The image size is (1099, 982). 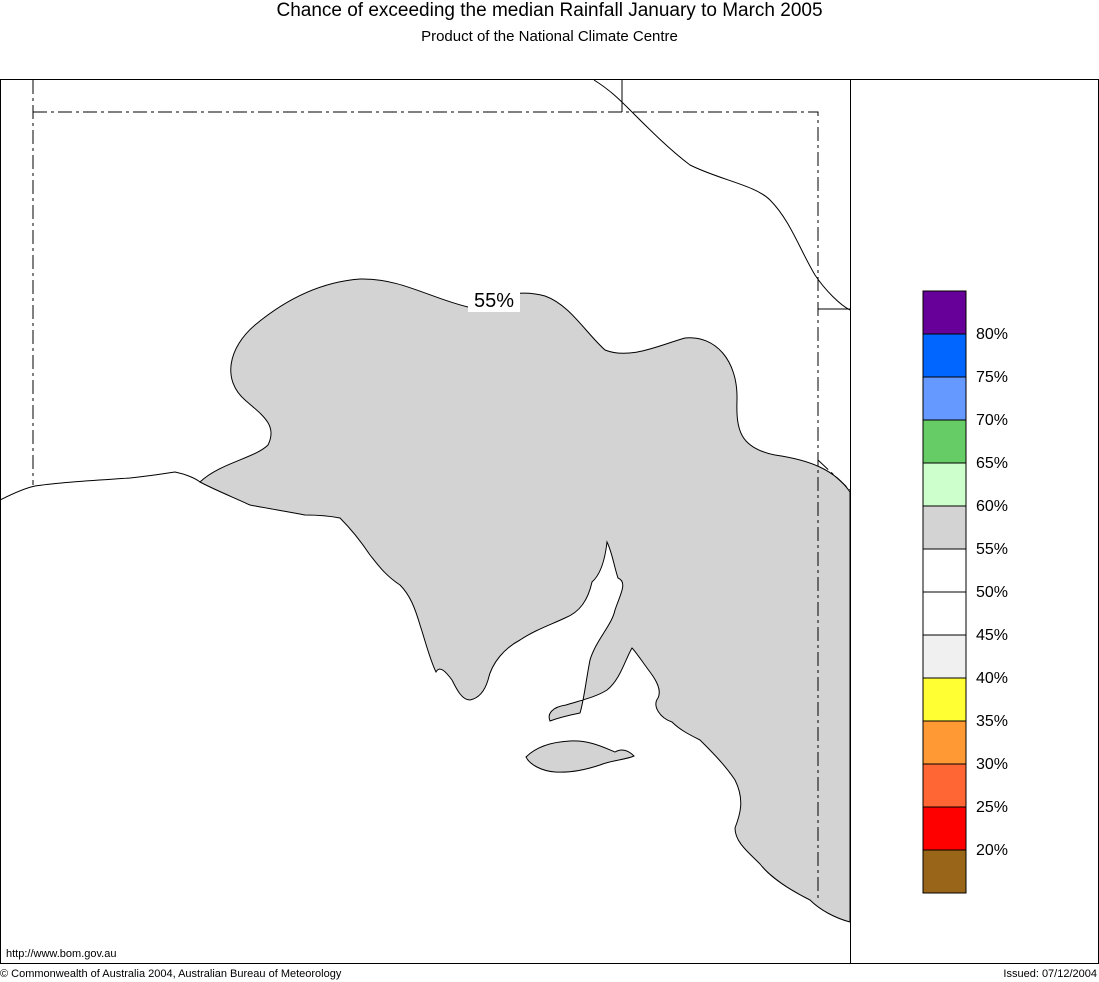 I want to click on legend-label: 55%, so click(x=992, y=549).